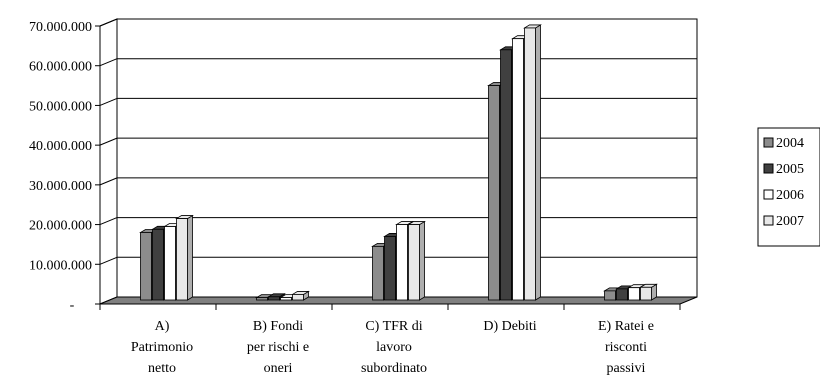  Describe the element at coordinates (60, 27) in the screenshot. I see `y-tick-label-7: 70.000.000` at that location.